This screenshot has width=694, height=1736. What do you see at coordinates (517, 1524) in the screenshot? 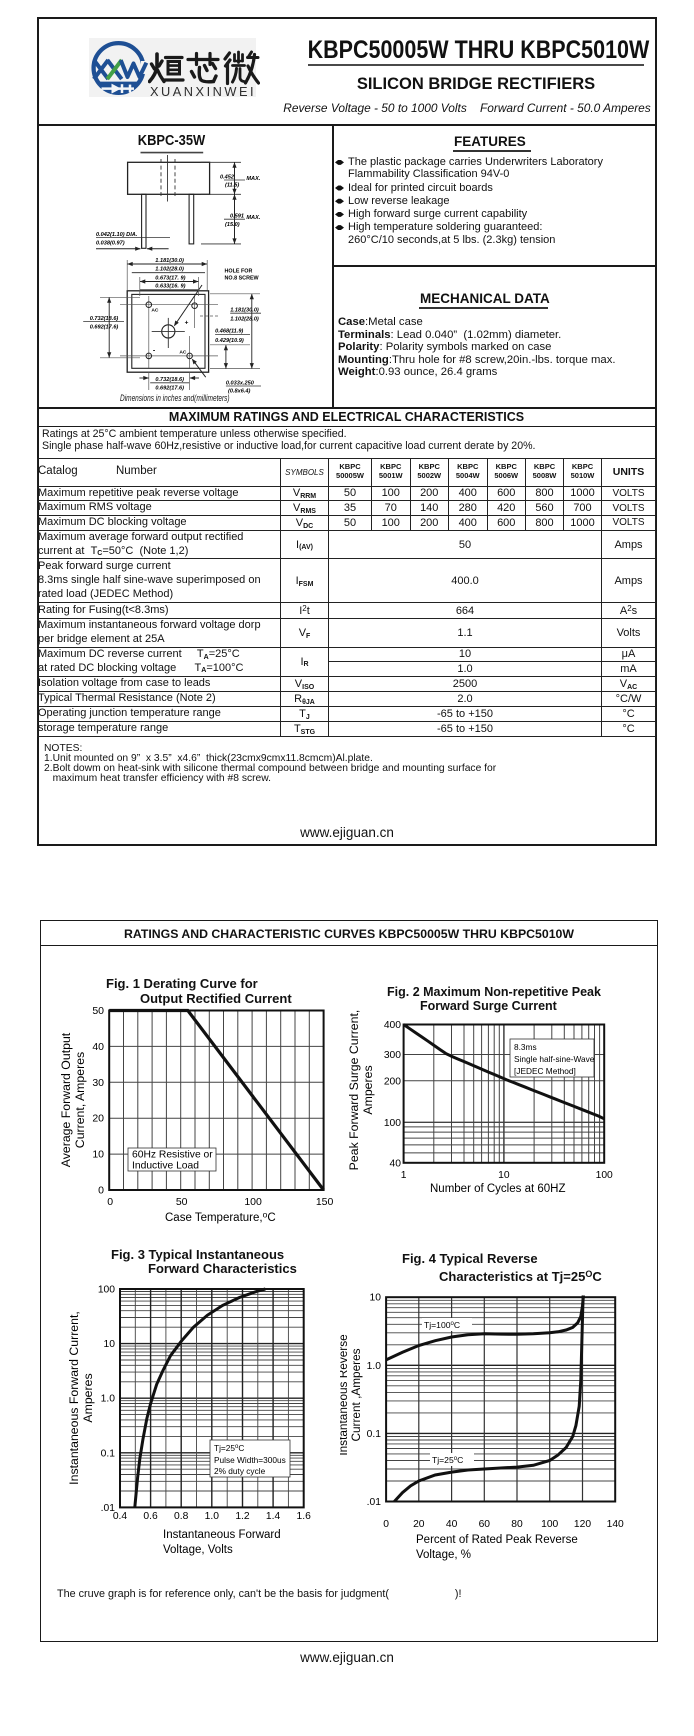
I see `svg-text: 80` at bounding box center [517, 1524].